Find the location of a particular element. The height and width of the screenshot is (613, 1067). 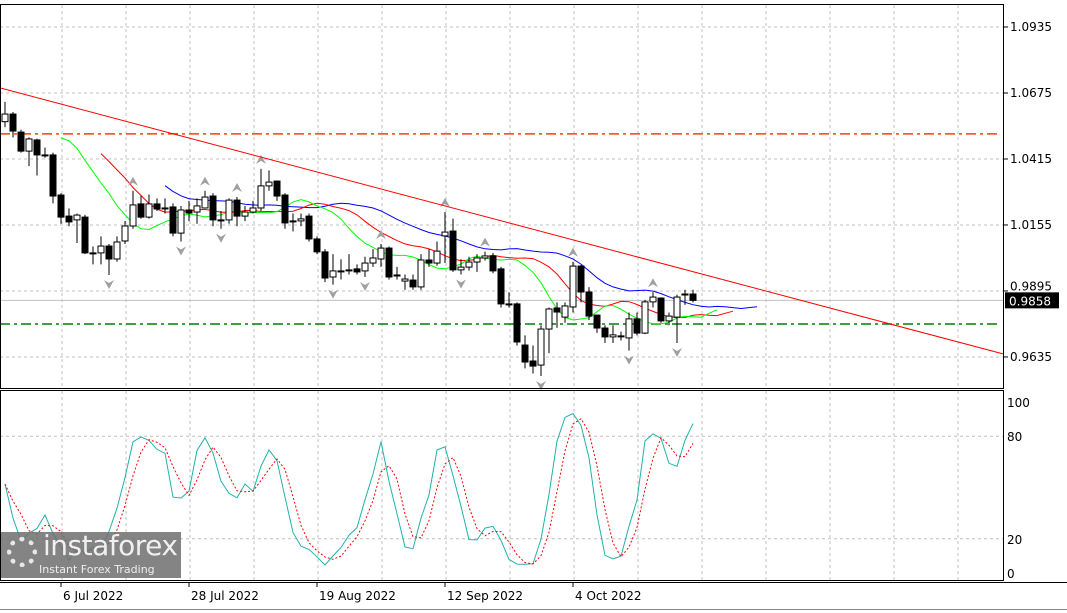

stoch-tick-label: 100 is located at coordinates (1018, 403).